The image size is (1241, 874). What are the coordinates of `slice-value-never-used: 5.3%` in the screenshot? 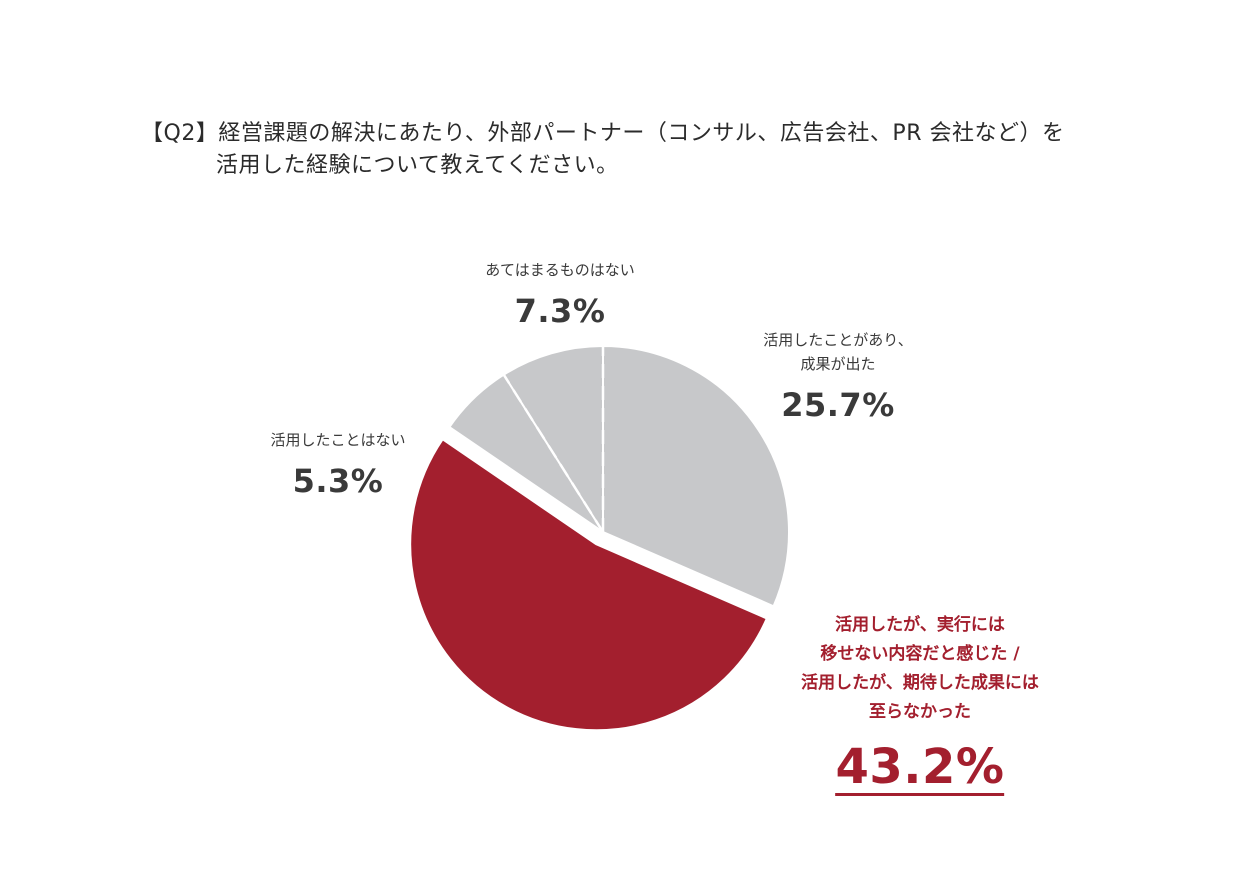 It's located at (338, 481).